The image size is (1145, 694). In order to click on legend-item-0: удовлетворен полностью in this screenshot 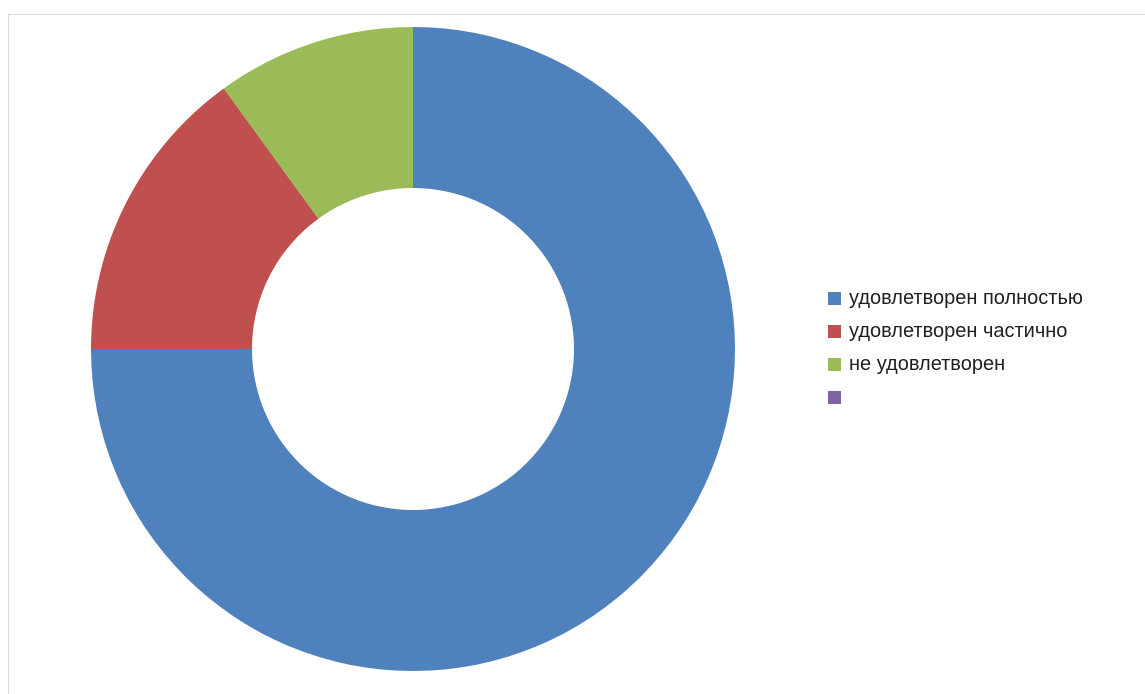, I will do `click(955, 298)`.